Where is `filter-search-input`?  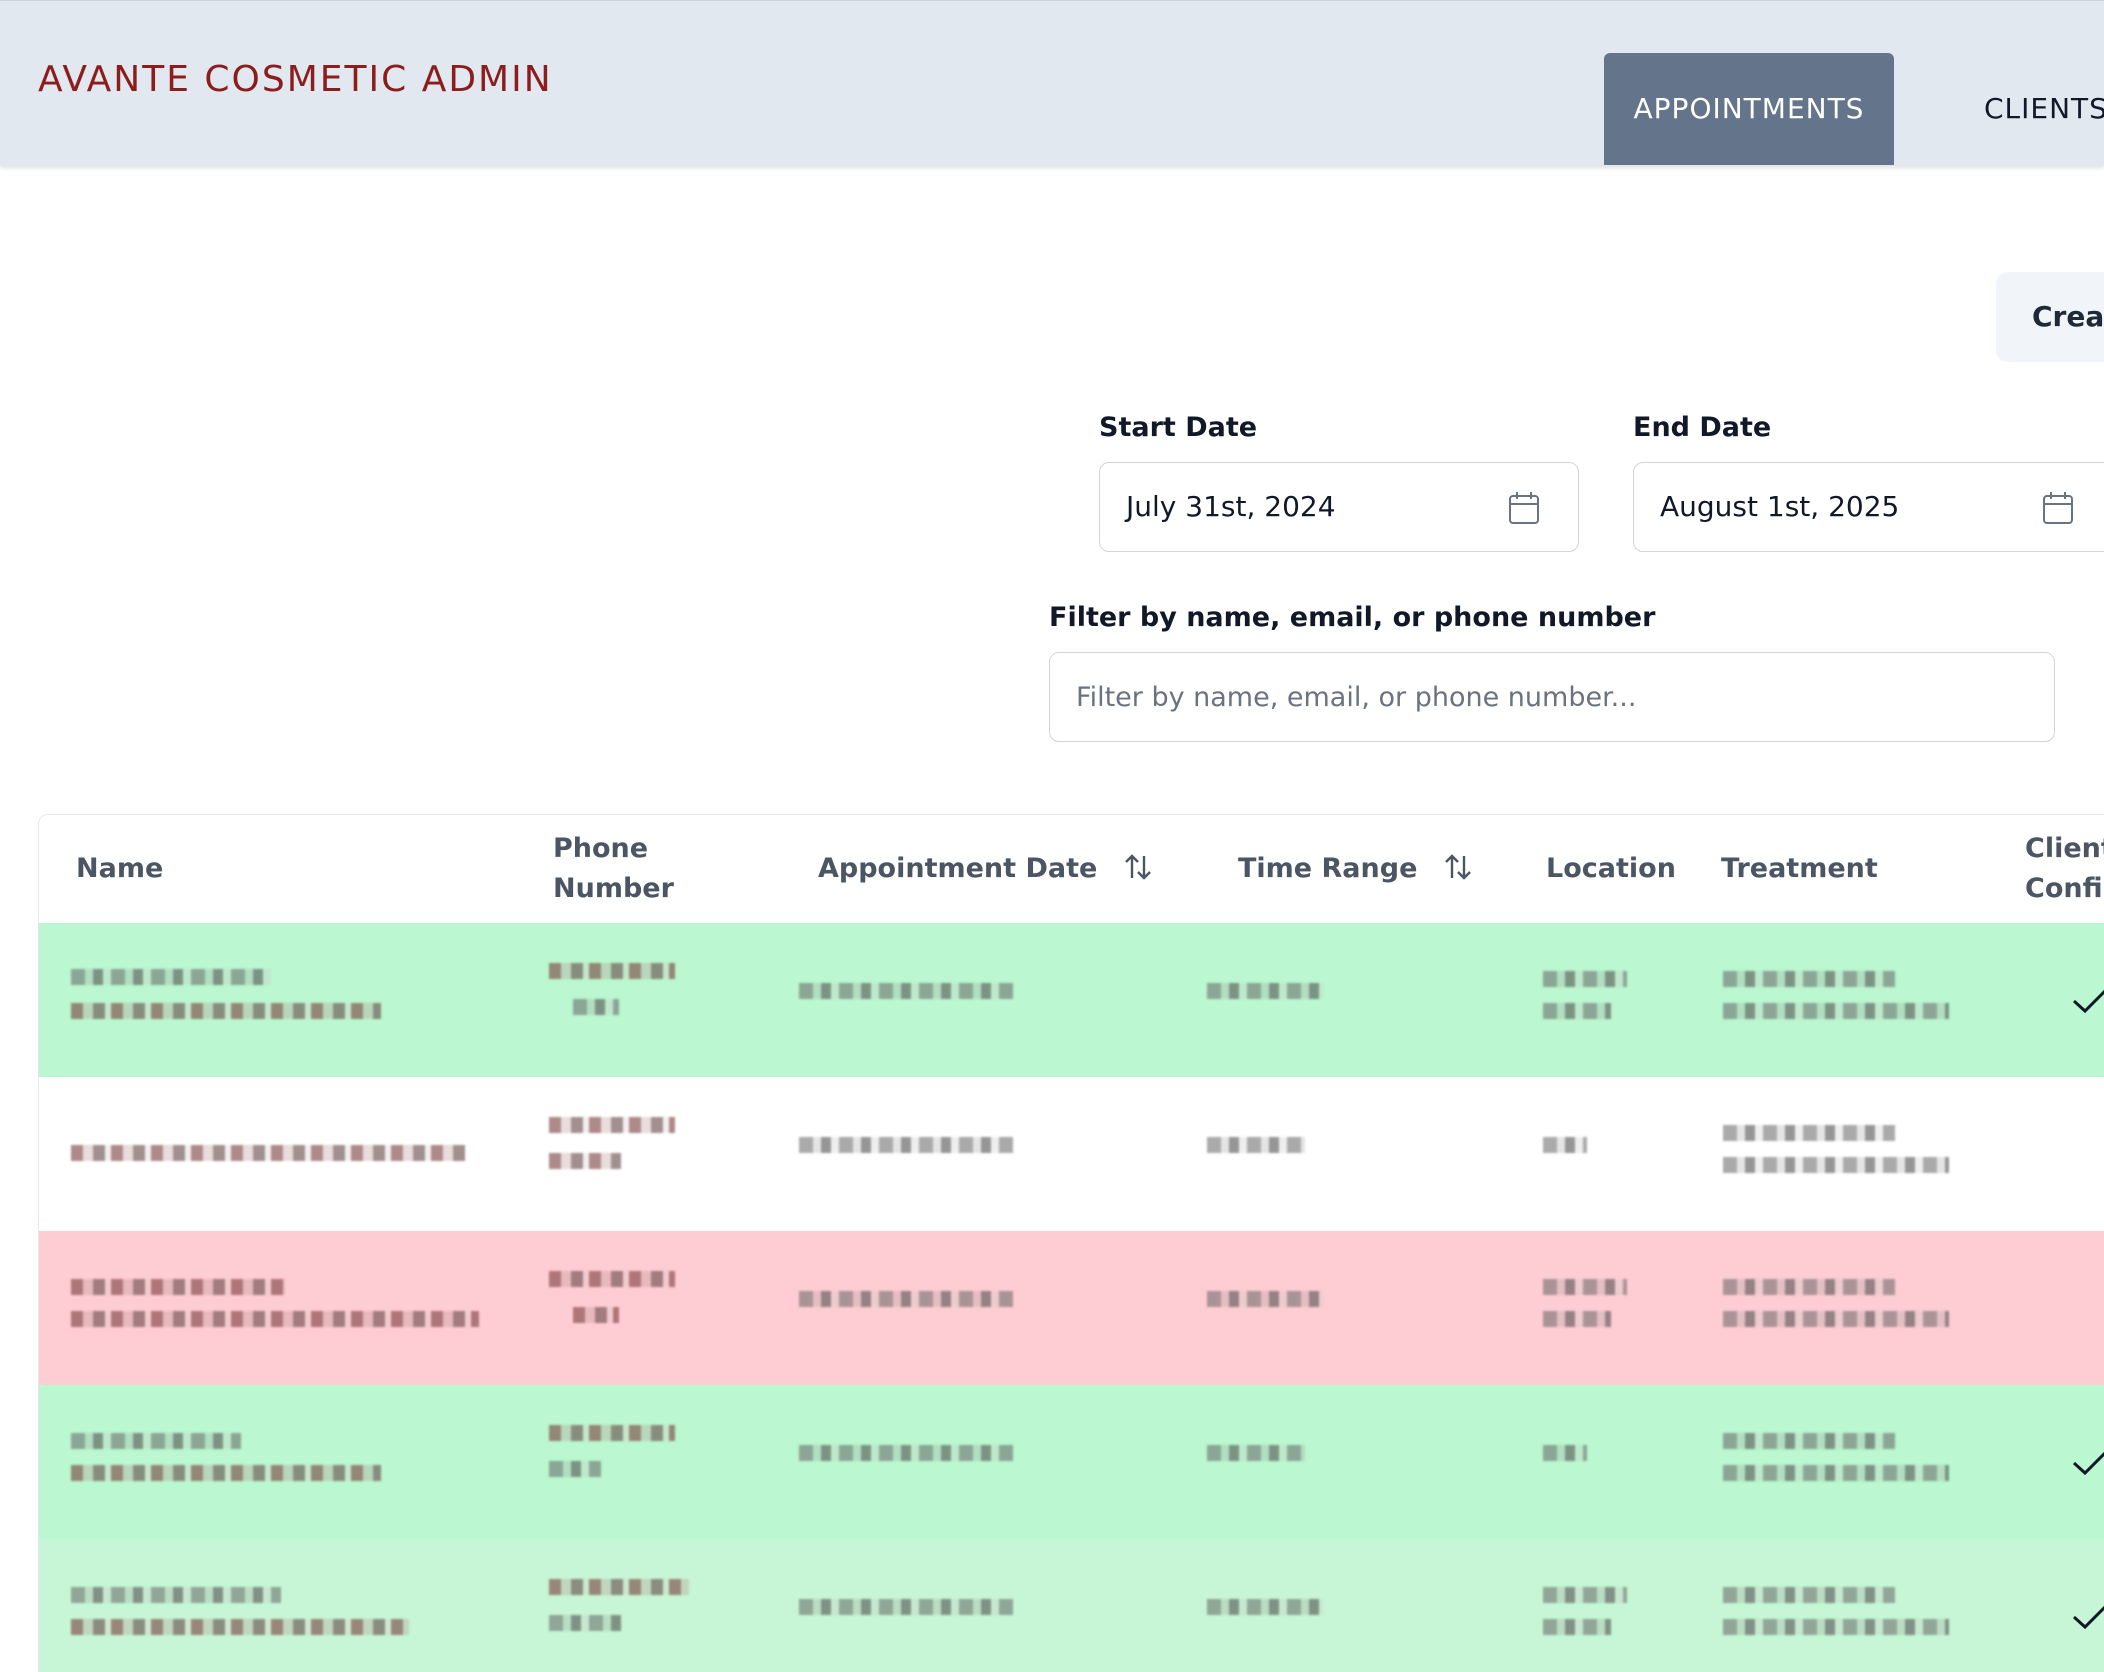 filter-search-input is located at coordinates (1552, 697).